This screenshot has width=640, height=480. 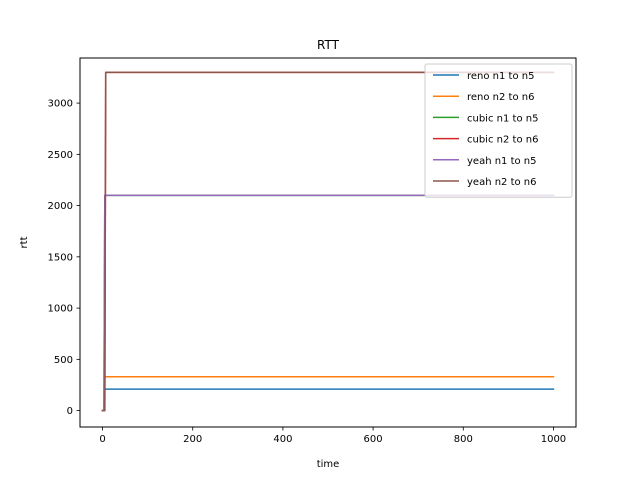 I want to click on y-tick-label: 1000, so click(x=60, y=309).